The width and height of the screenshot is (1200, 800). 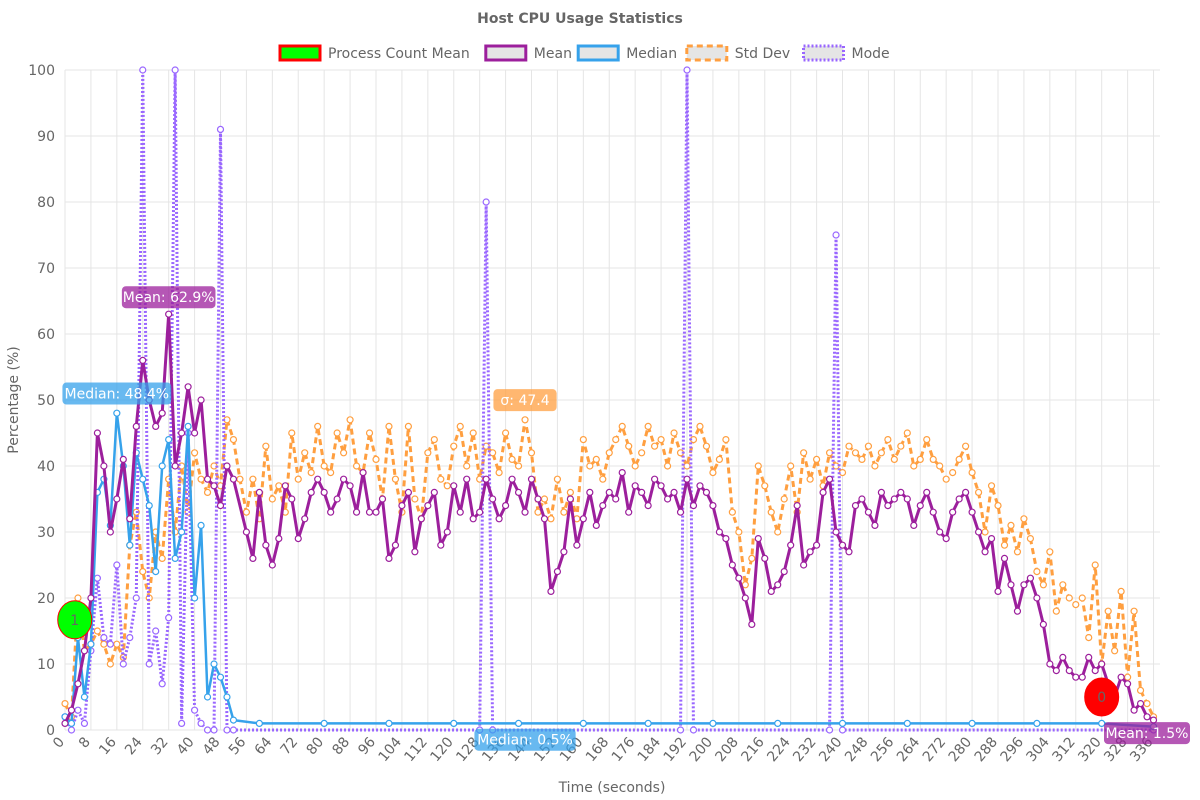 I want to click on legend-item-process-count-mean: Process Count Mean, so click(x=374, y=53).